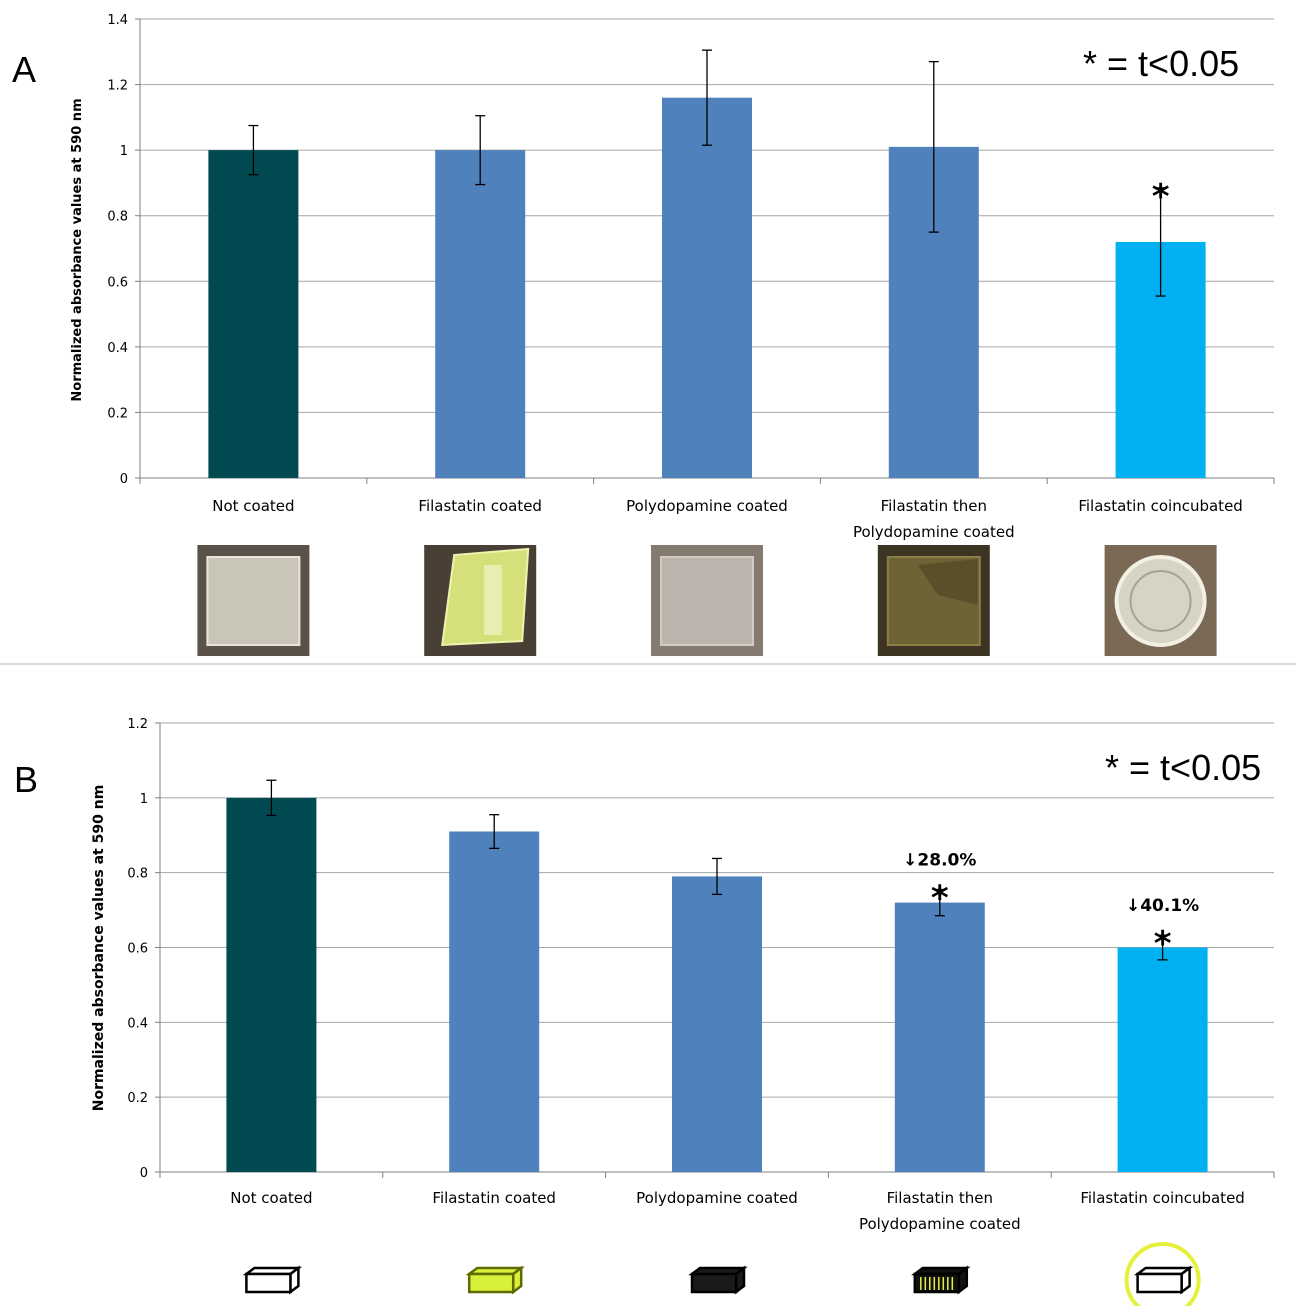 The image size is (1296, 1306). Describe the element at coordinates (947, 582) in the screenshot. I see `sample-dark-patch` at that location.